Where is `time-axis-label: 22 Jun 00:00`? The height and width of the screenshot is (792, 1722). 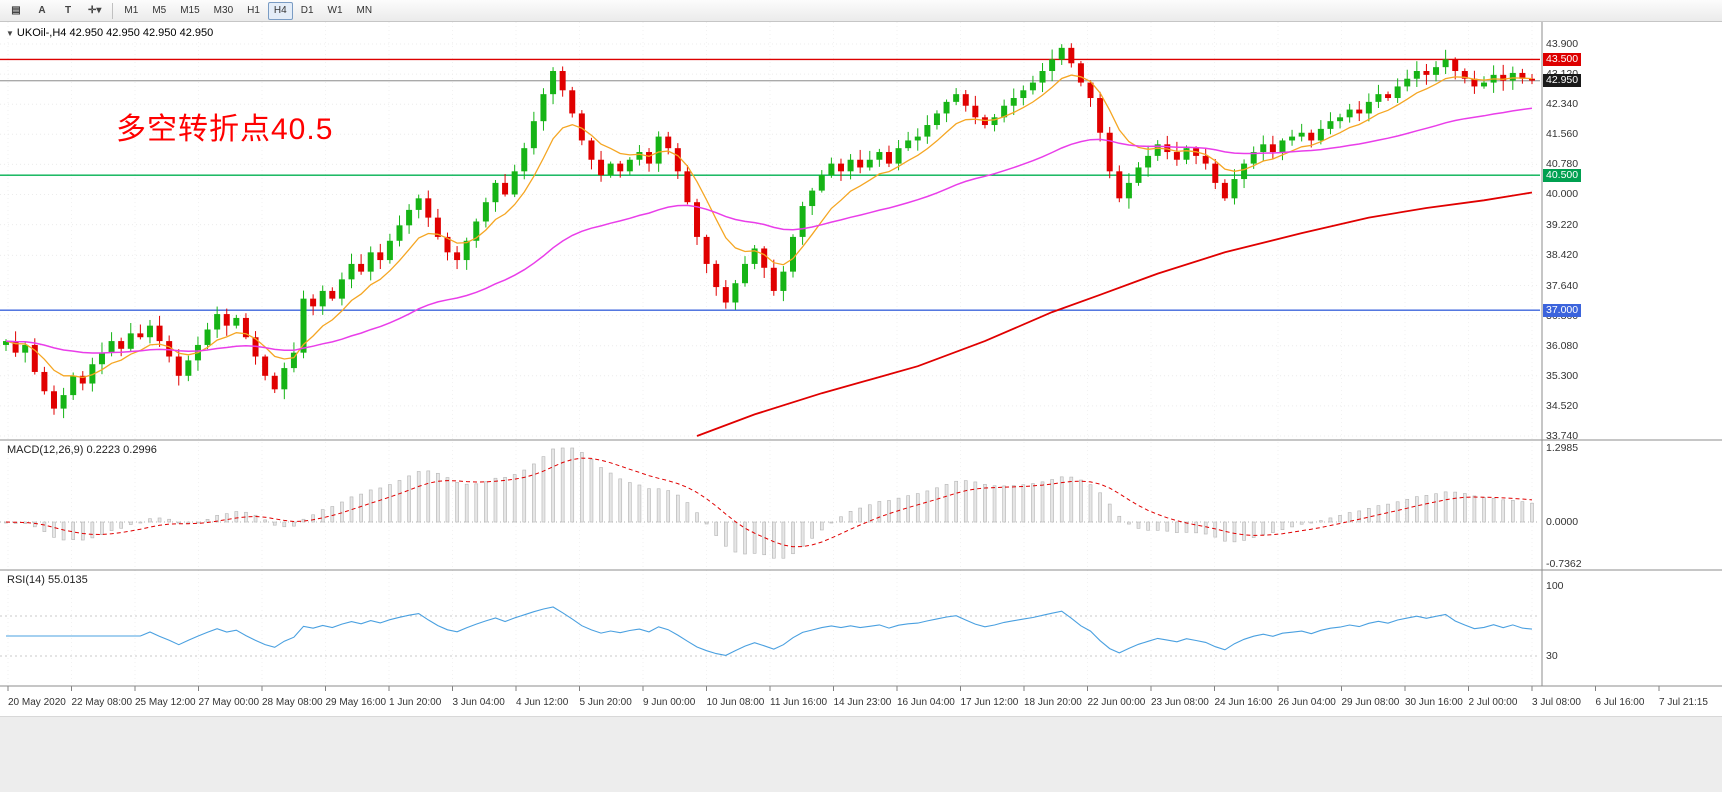
time-axis-label: 22 Jun 00:00 is located at coordinates (1116, 702).